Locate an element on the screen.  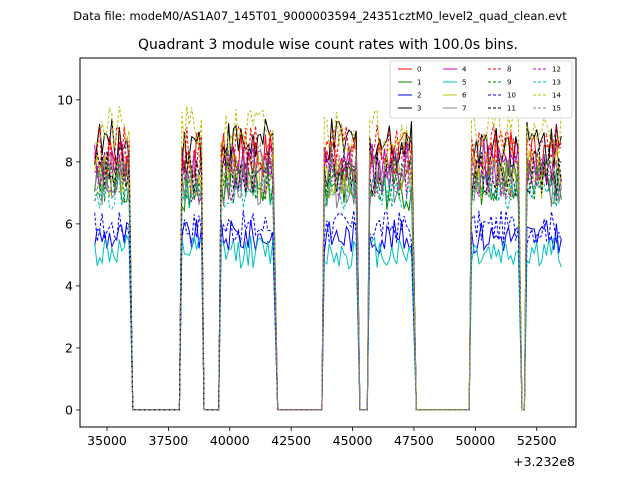
x-axis: 35000 37500 40000 42500 45000 47500 50000 52500 is located at coordinates (322, 437).